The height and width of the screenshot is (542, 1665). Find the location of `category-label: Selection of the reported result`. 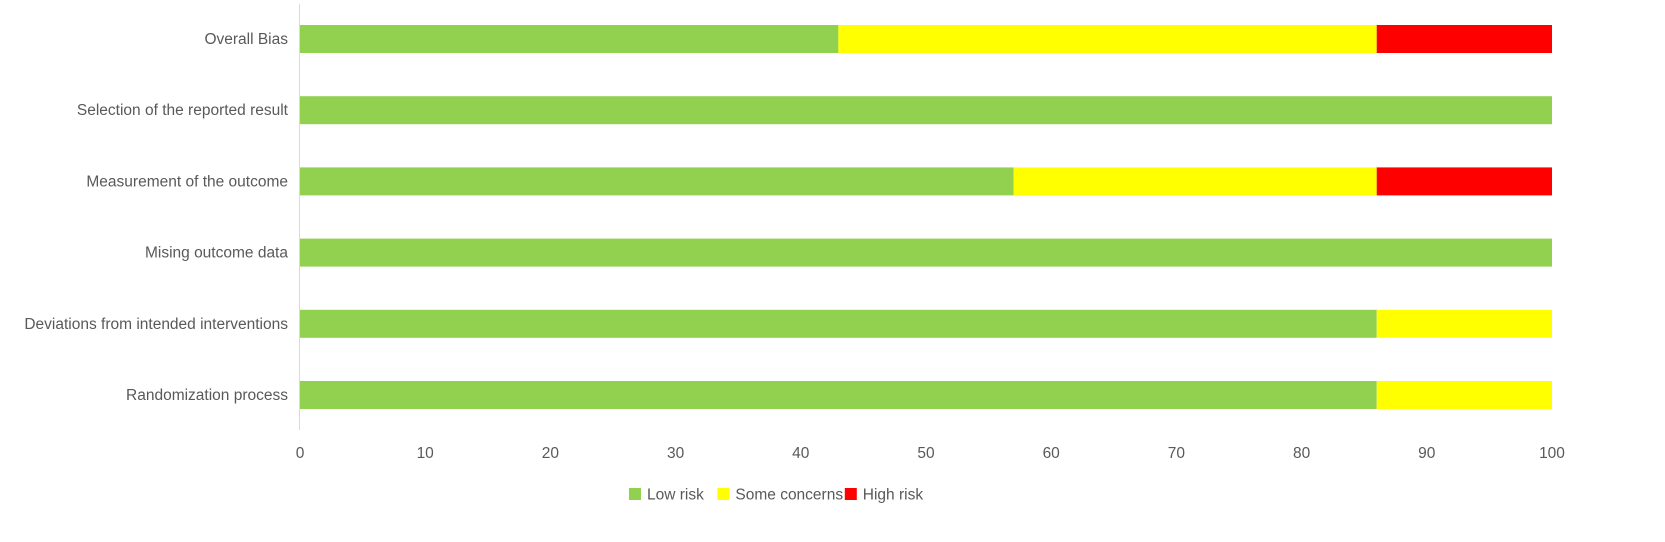

category-label: Selection of the reported result is located at coordinates (183, 110).